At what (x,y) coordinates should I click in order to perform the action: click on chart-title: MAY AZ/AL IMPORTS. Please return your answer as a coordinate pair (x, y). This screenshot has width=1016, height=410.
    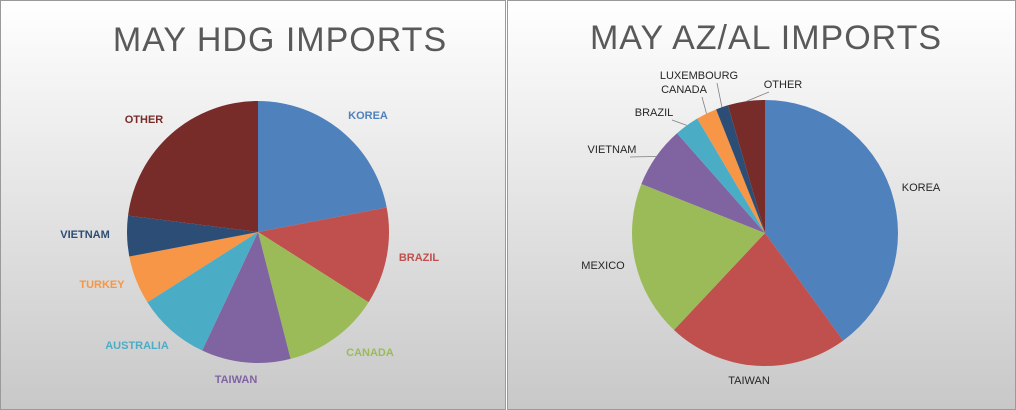
    Looking at the image, I should click on (766, 38).